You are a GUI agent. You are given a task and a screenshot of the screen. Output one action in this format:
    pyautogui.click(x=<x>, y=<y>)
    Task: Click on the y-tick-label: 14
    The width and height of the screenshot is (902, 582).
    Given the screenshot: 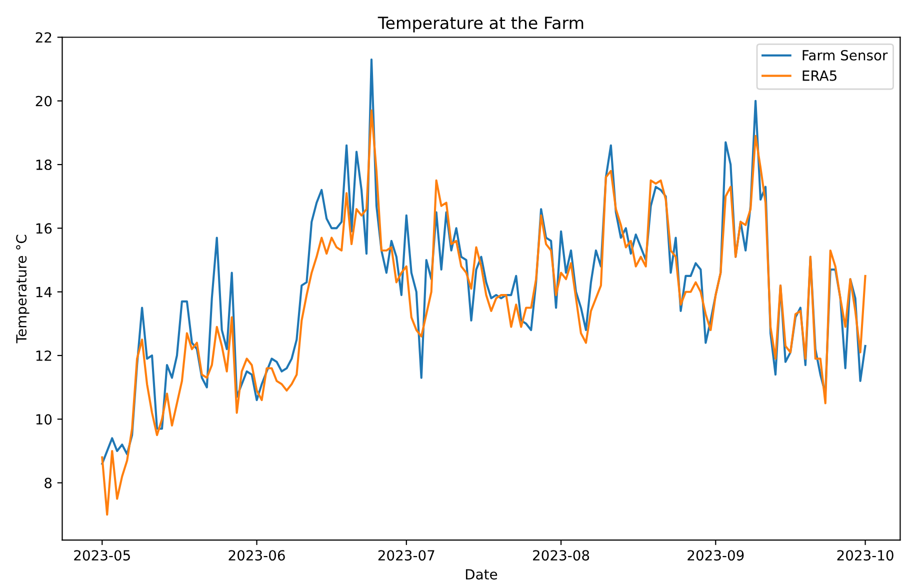 What is the action you would take?
    pyautogui.click(x=44, y=292)
    